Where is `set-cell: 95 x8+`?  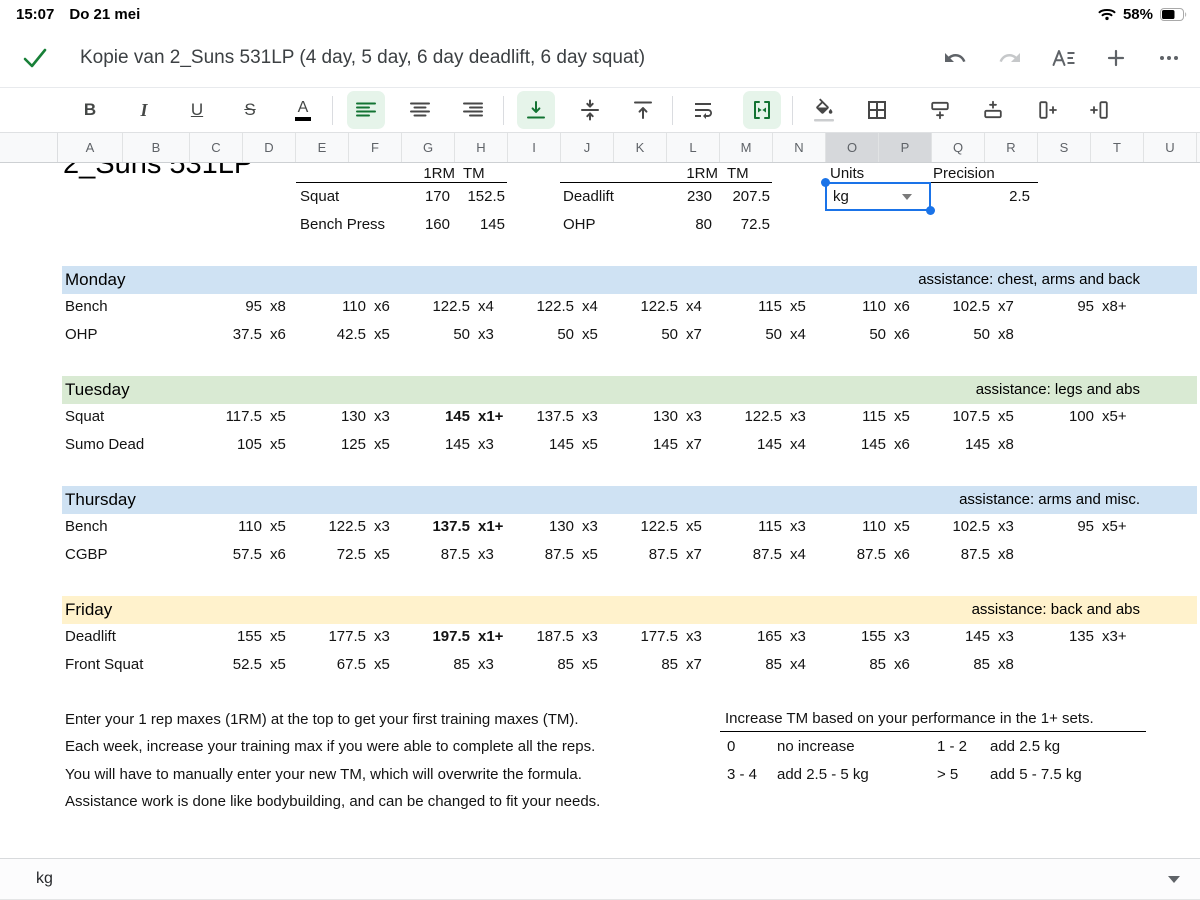 set-cell: 95 x8+ is located at coordinates (1082, 307).